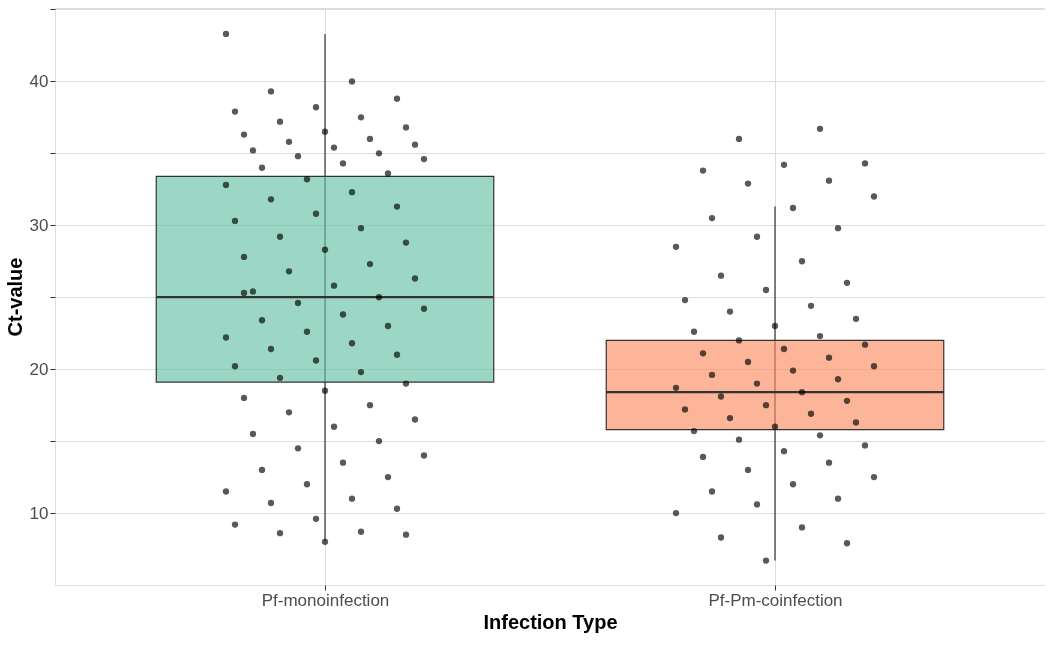 This screenshot has width=1062, height=648. Describe the element at coordinates (550, 621) in the screenshot. I see `x-axis-title: Infection Type` at that location.